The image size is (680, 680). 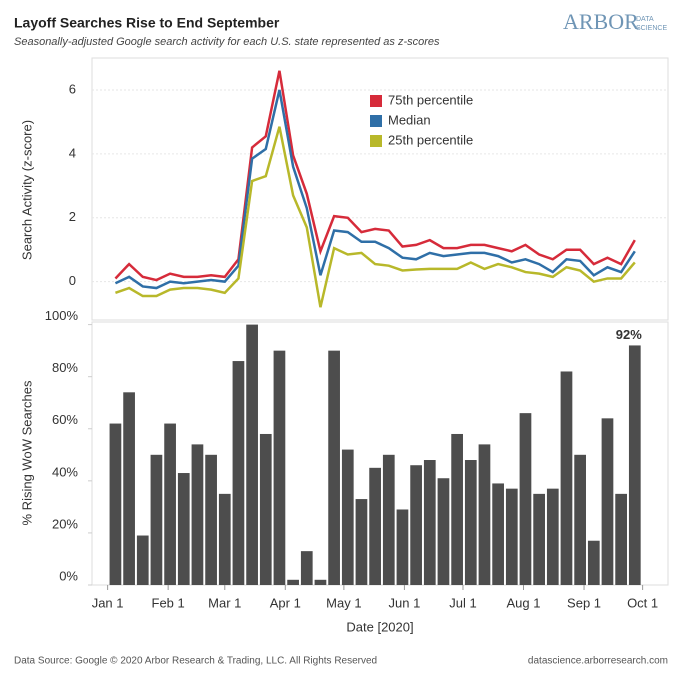 What do you see at coordinates (72, 280) in the screenshot?
I see `y-tick-label: 0` at bounding box center [72, 280].